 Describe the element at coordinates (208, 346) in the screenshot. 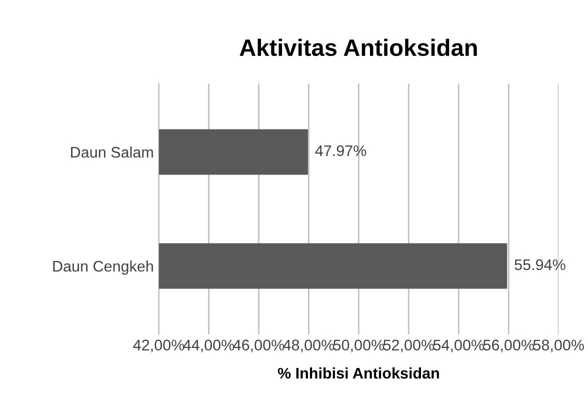

I see `x-tick-label: 44,00%` at that location.